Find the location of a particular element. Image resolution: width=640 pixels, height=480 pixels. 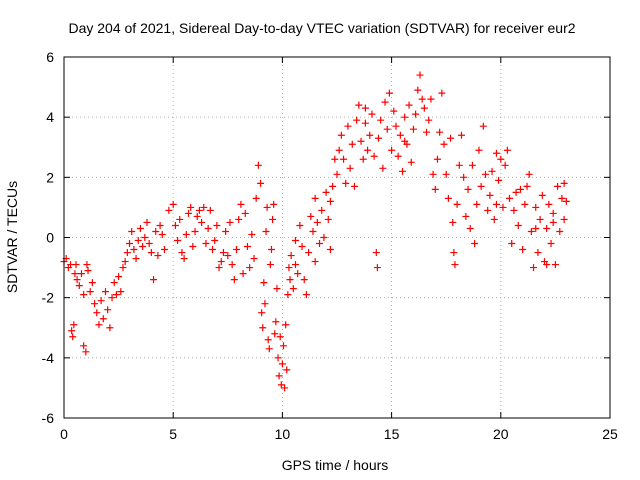

y-tick-label: 4 is located at coordinates (50, 117).